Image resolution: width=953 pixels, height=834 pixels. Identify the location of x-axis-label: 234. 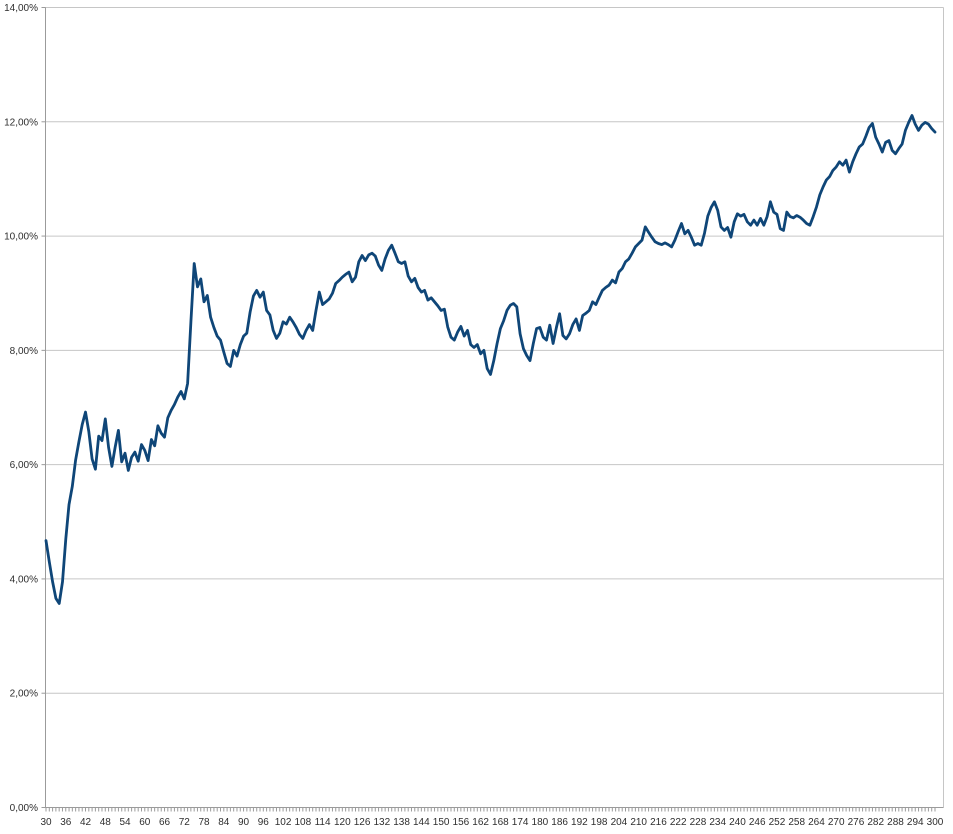
(717, 822).